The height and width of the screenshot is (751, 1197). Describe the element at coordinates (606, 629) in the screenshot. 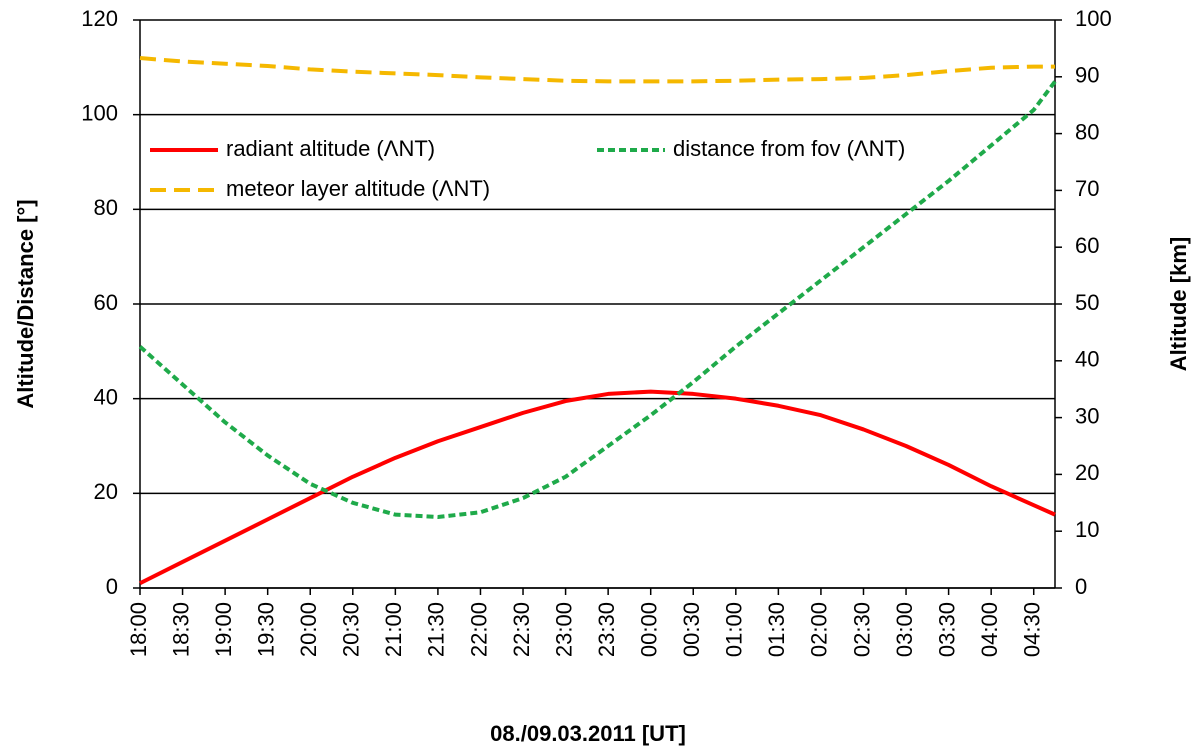

I see `x-tick-label: 23:30` at that location.